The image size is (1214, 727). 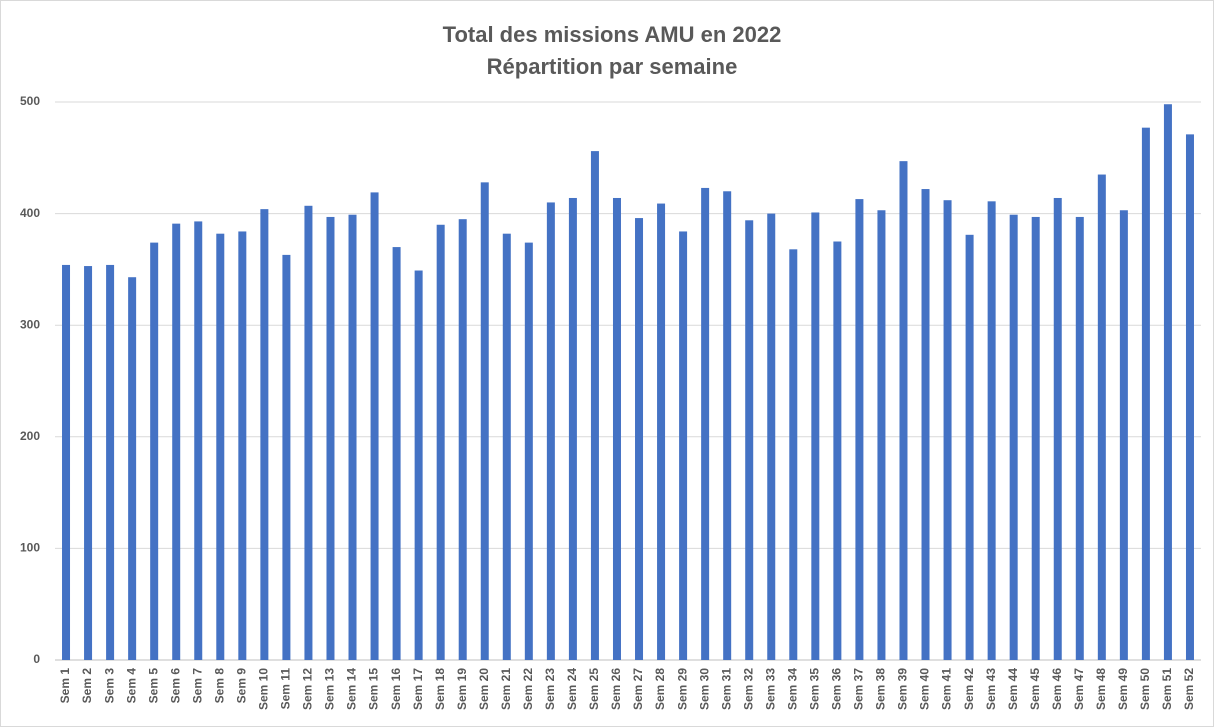 I want to click on x-tick-label: Sem 17, so click(x=418, y=689).